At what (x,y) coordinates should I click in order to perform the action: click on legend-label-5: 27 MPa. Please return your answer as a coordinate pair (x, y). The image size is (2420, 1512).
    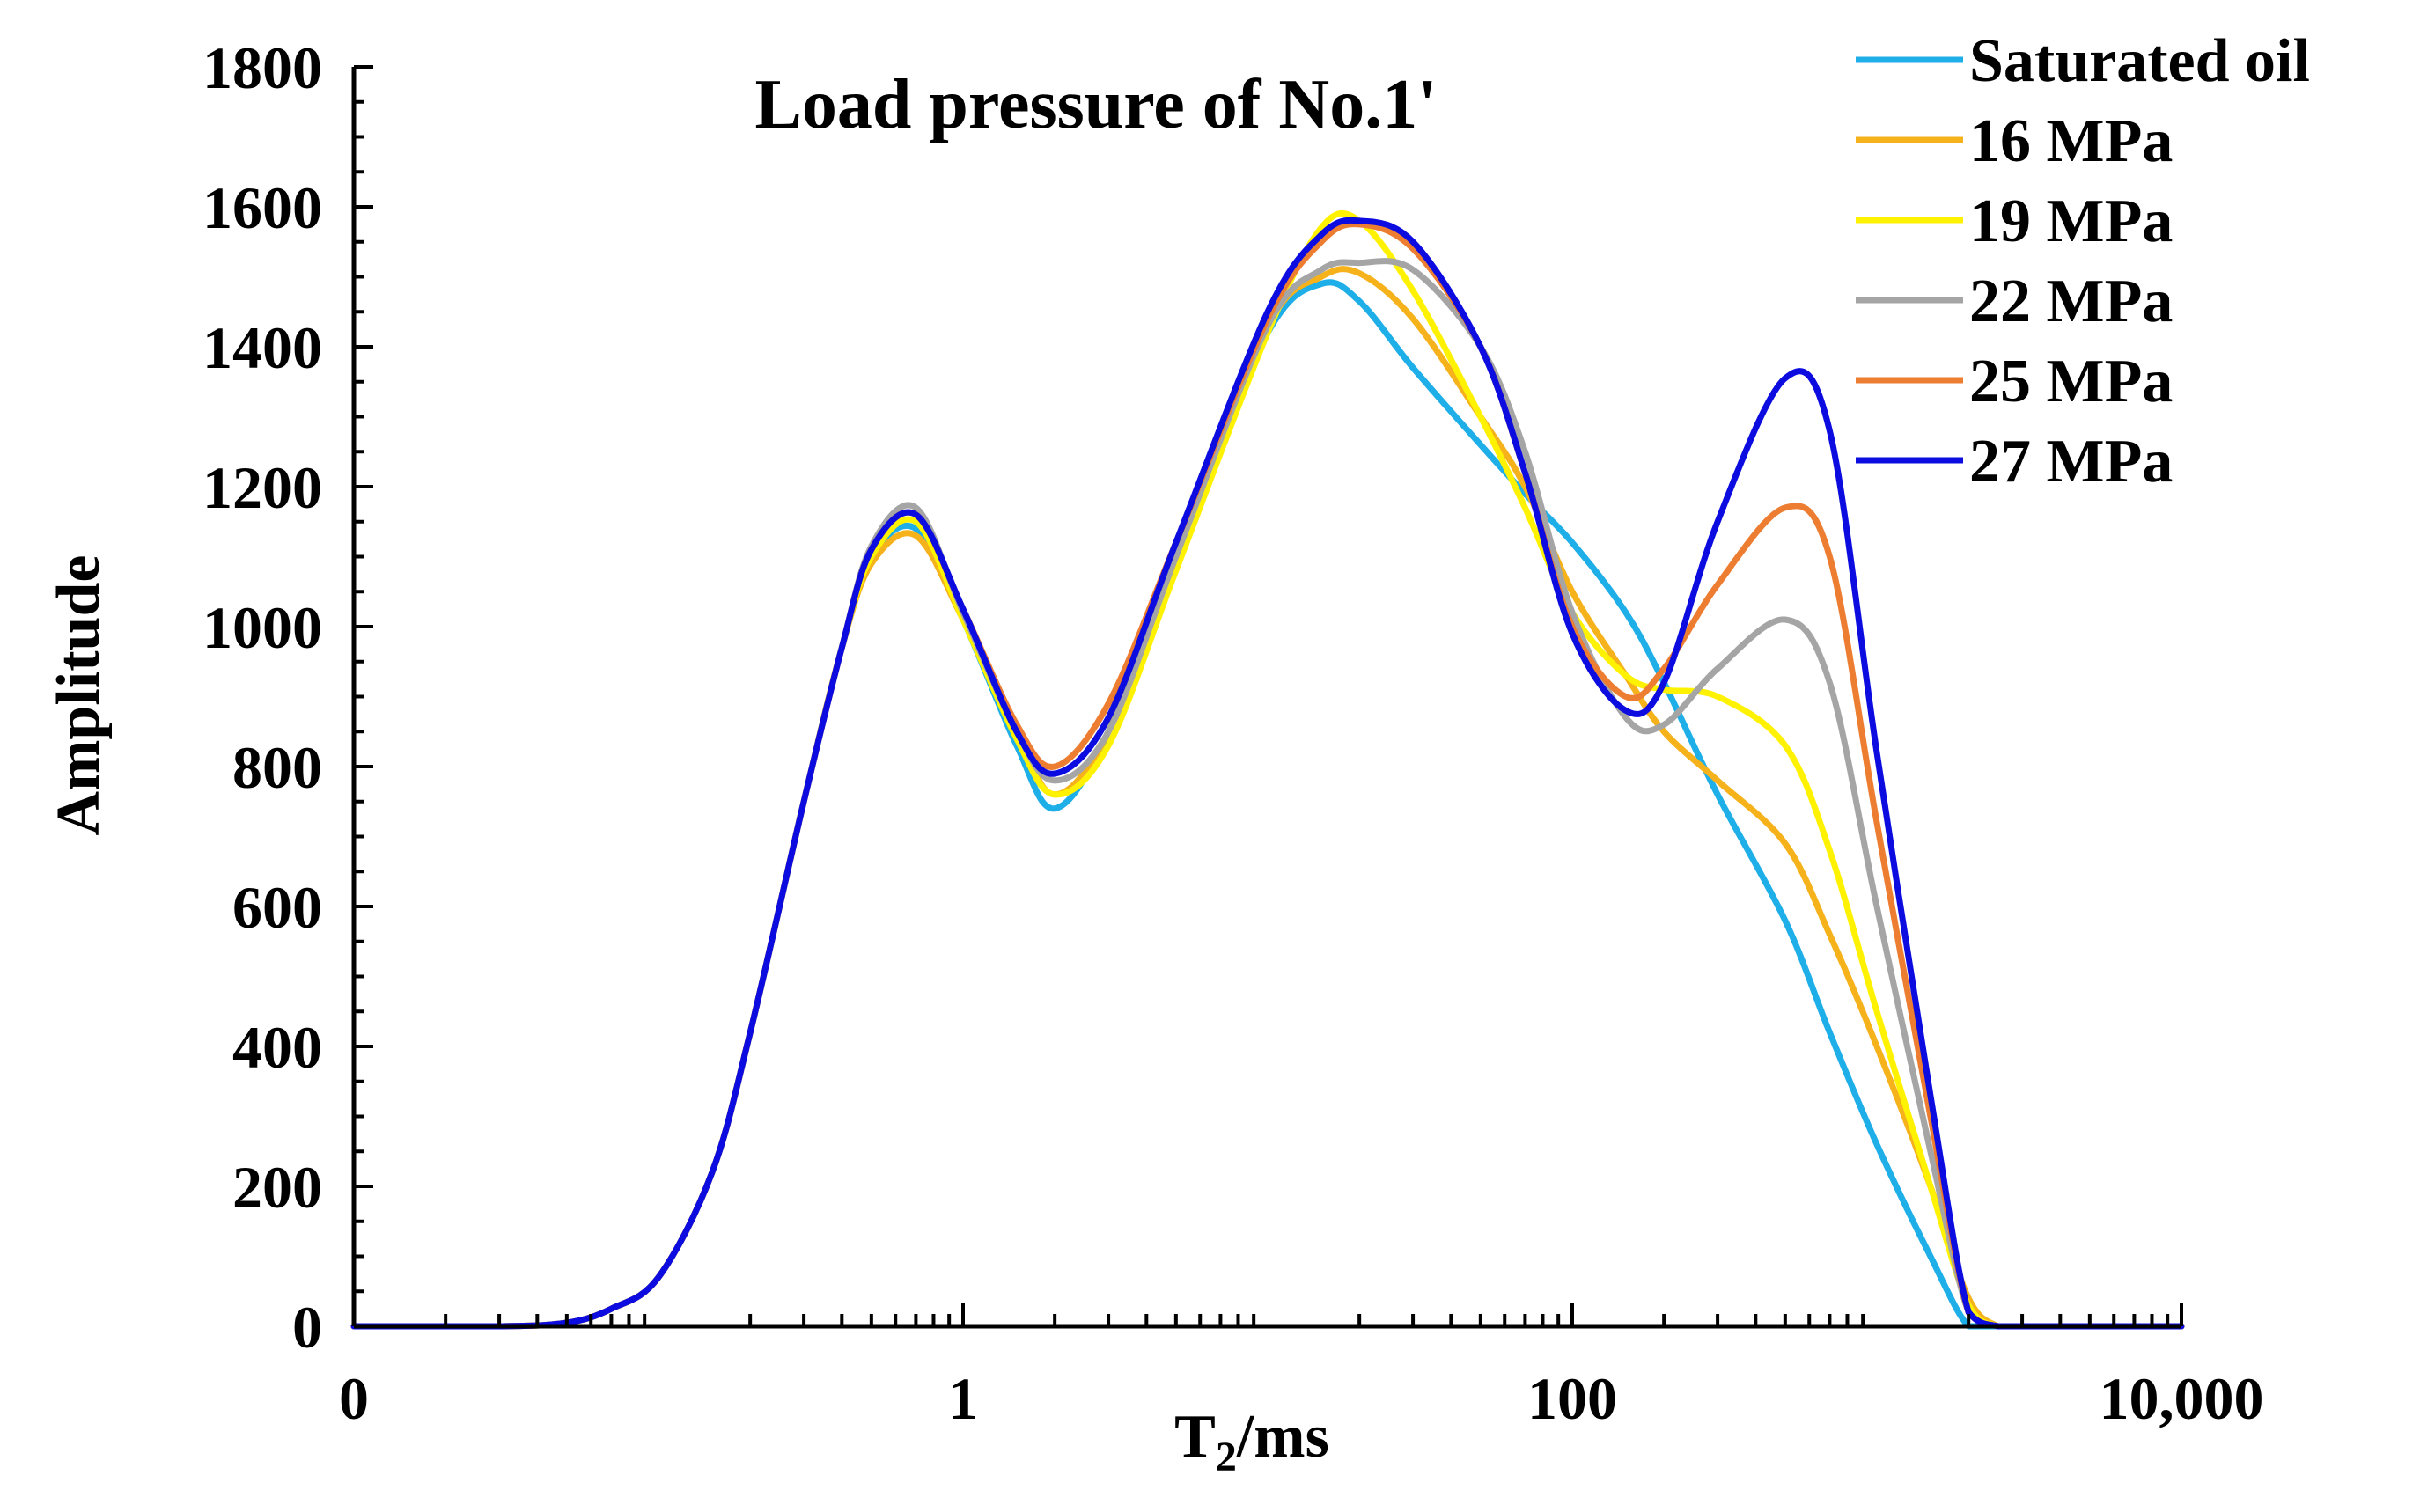
    Looking at the image, I should click on (2071, 461).